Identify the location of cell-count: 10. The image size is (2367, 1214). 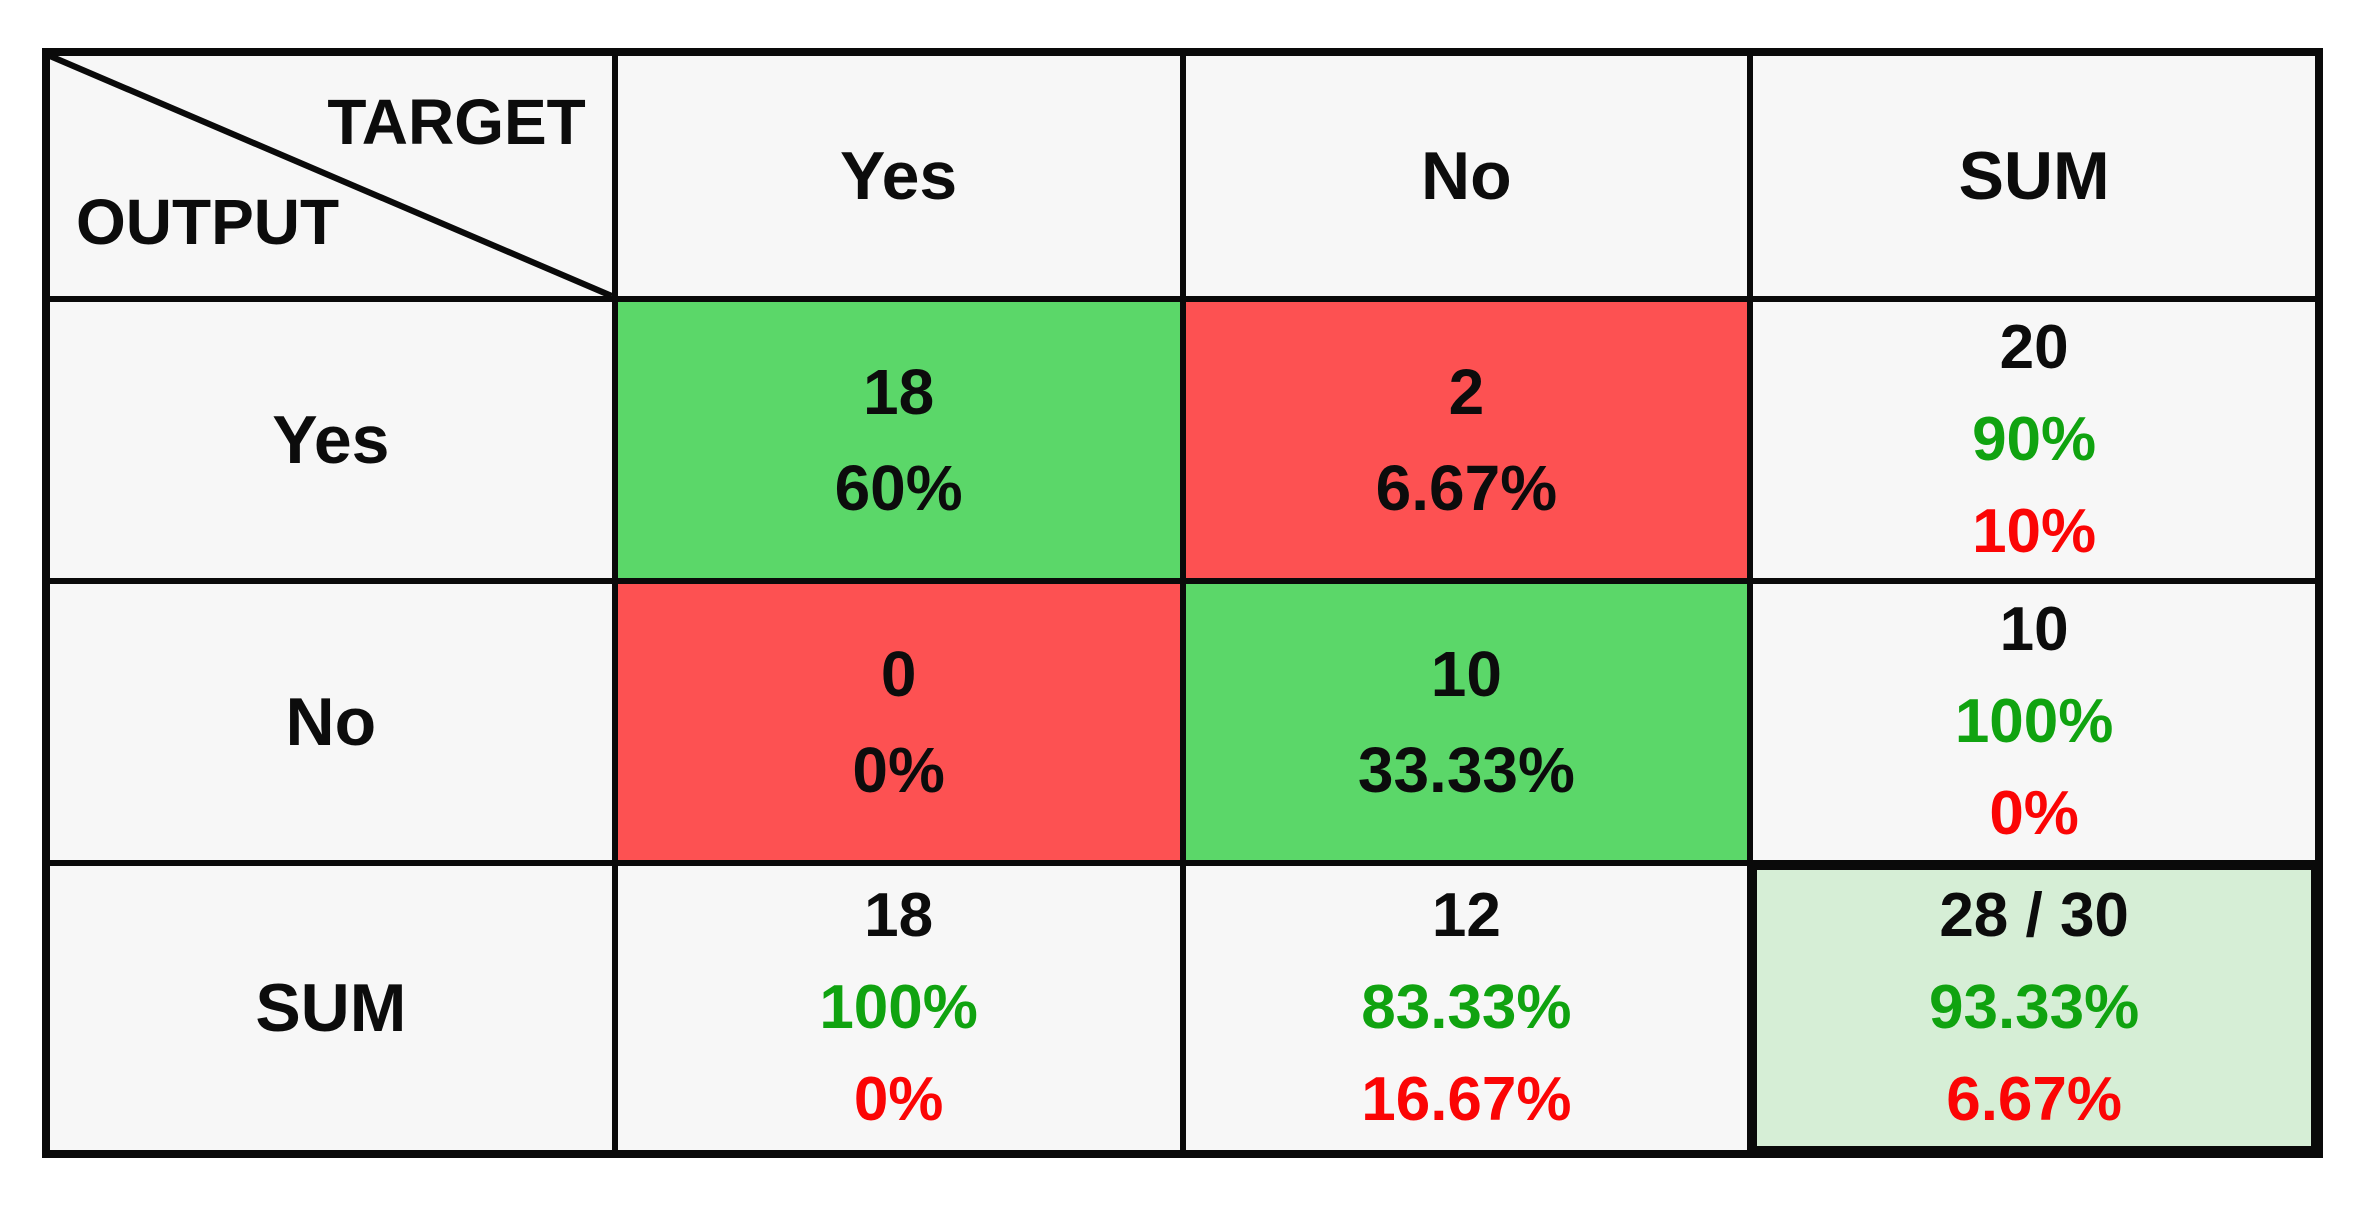
(1466, 674).